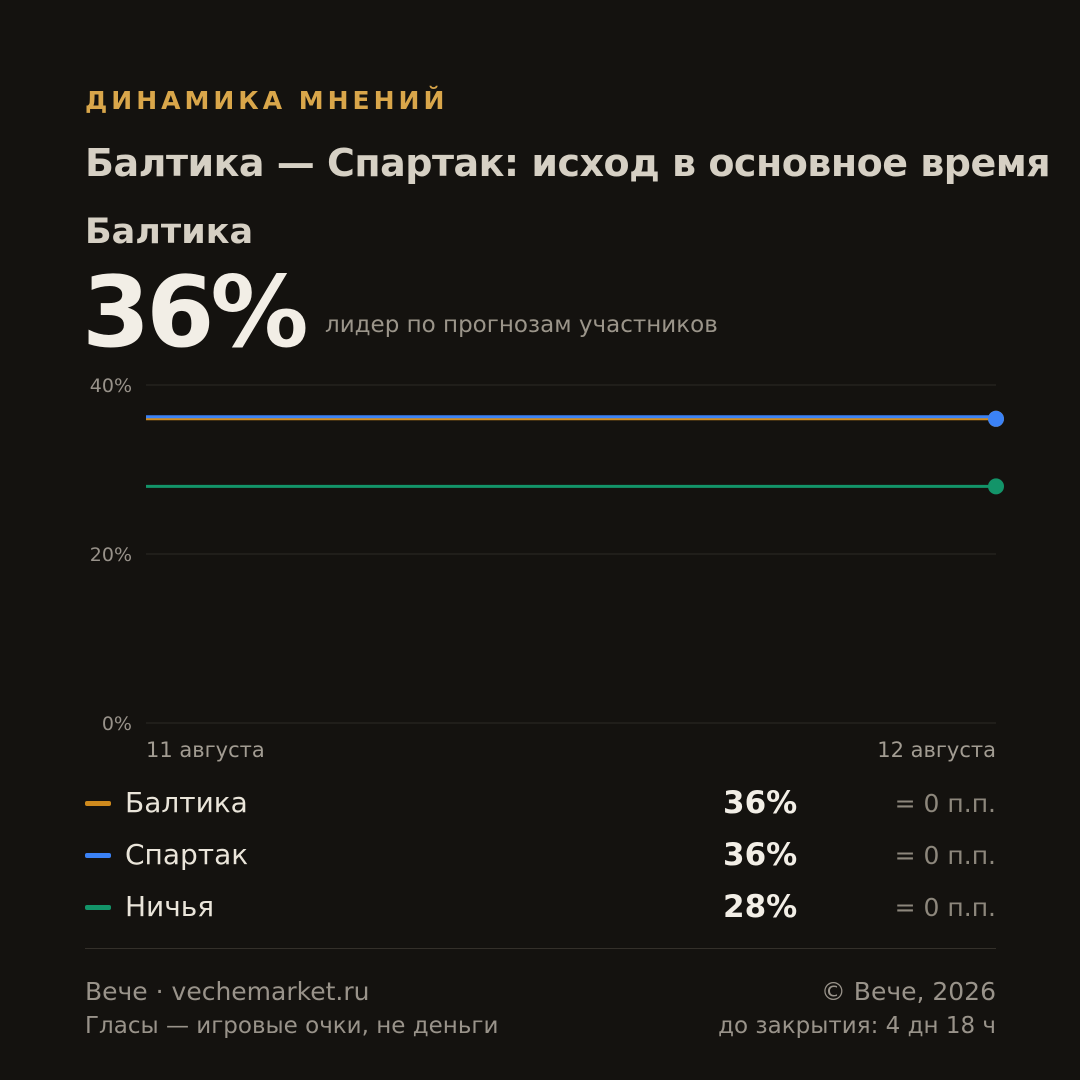  I want to click on footer-brand: Вече · vechemarket.ru, so click(227, 991).